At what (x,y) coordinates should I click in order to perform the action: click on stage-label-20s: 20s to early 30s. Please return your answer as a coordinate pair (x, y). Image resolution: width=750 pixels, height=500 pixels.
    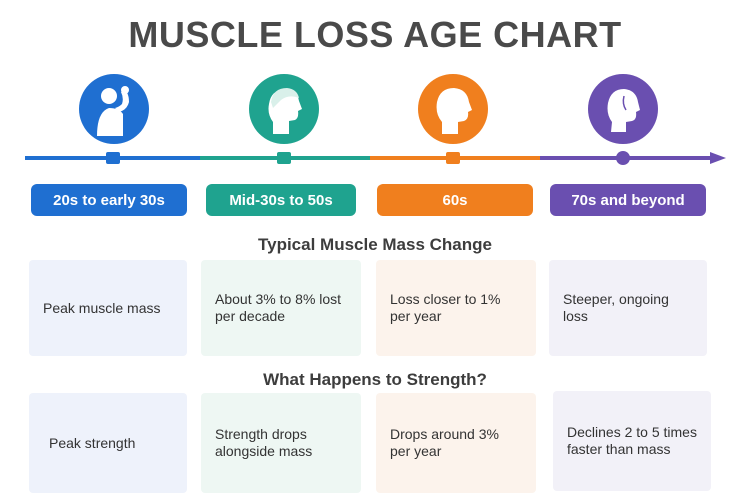
    Looking at the image, I should click on (109, 200).